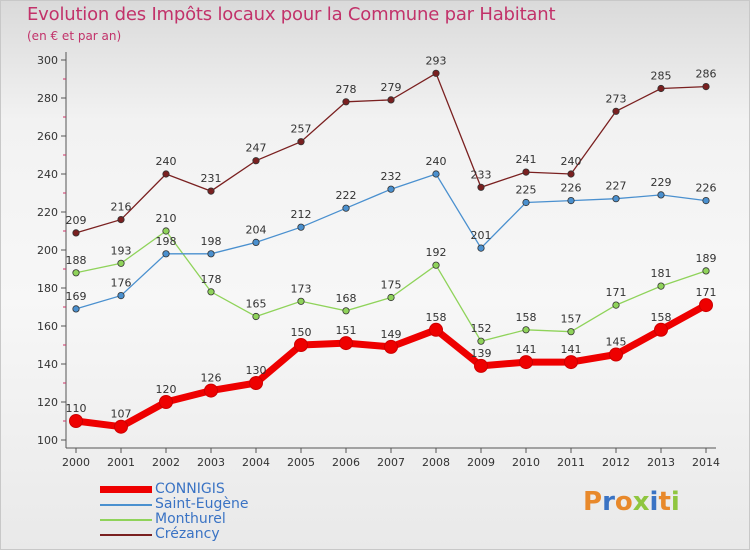 The image size is (750, 550). What do you see at coordinates (346, 89) in the screenshot?
I see `data-label: 278` at bounding box center [346, 89].